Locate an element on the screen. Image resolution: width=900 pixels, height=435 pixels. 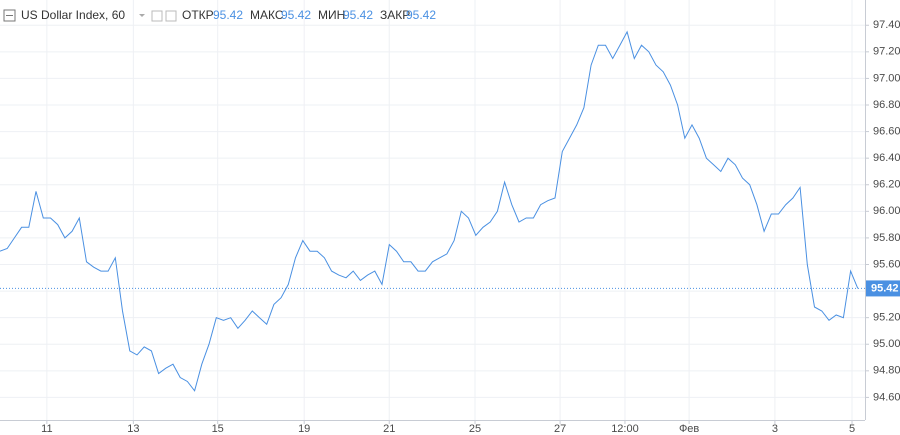
settings-icon is located at coordinates (157, 16).